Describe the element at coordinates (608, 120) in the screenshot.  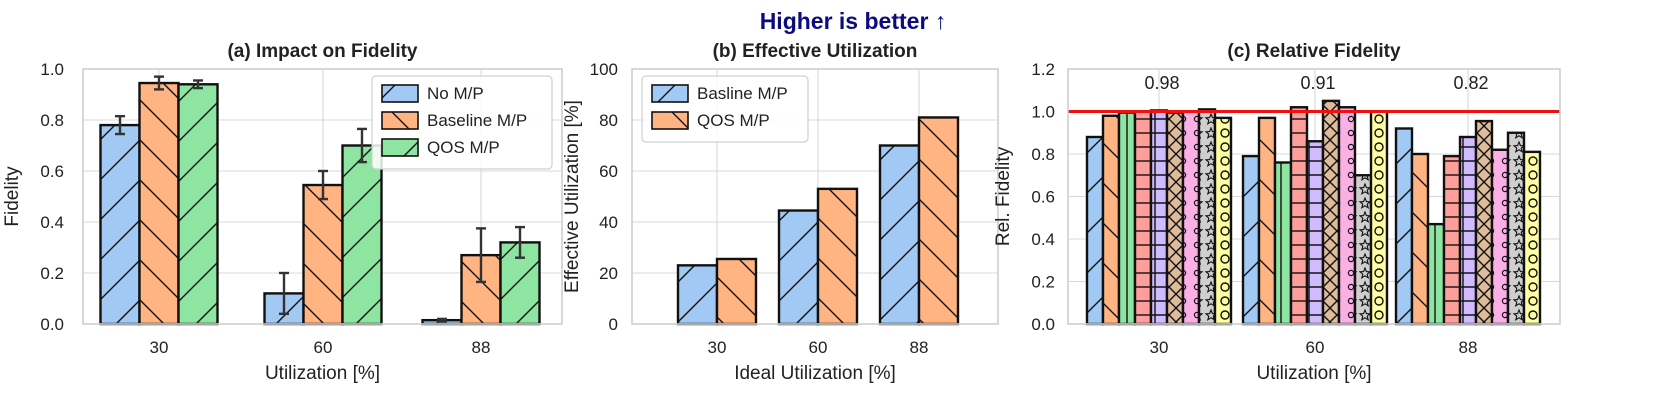
I see `y-tick-label: 80` at that location.